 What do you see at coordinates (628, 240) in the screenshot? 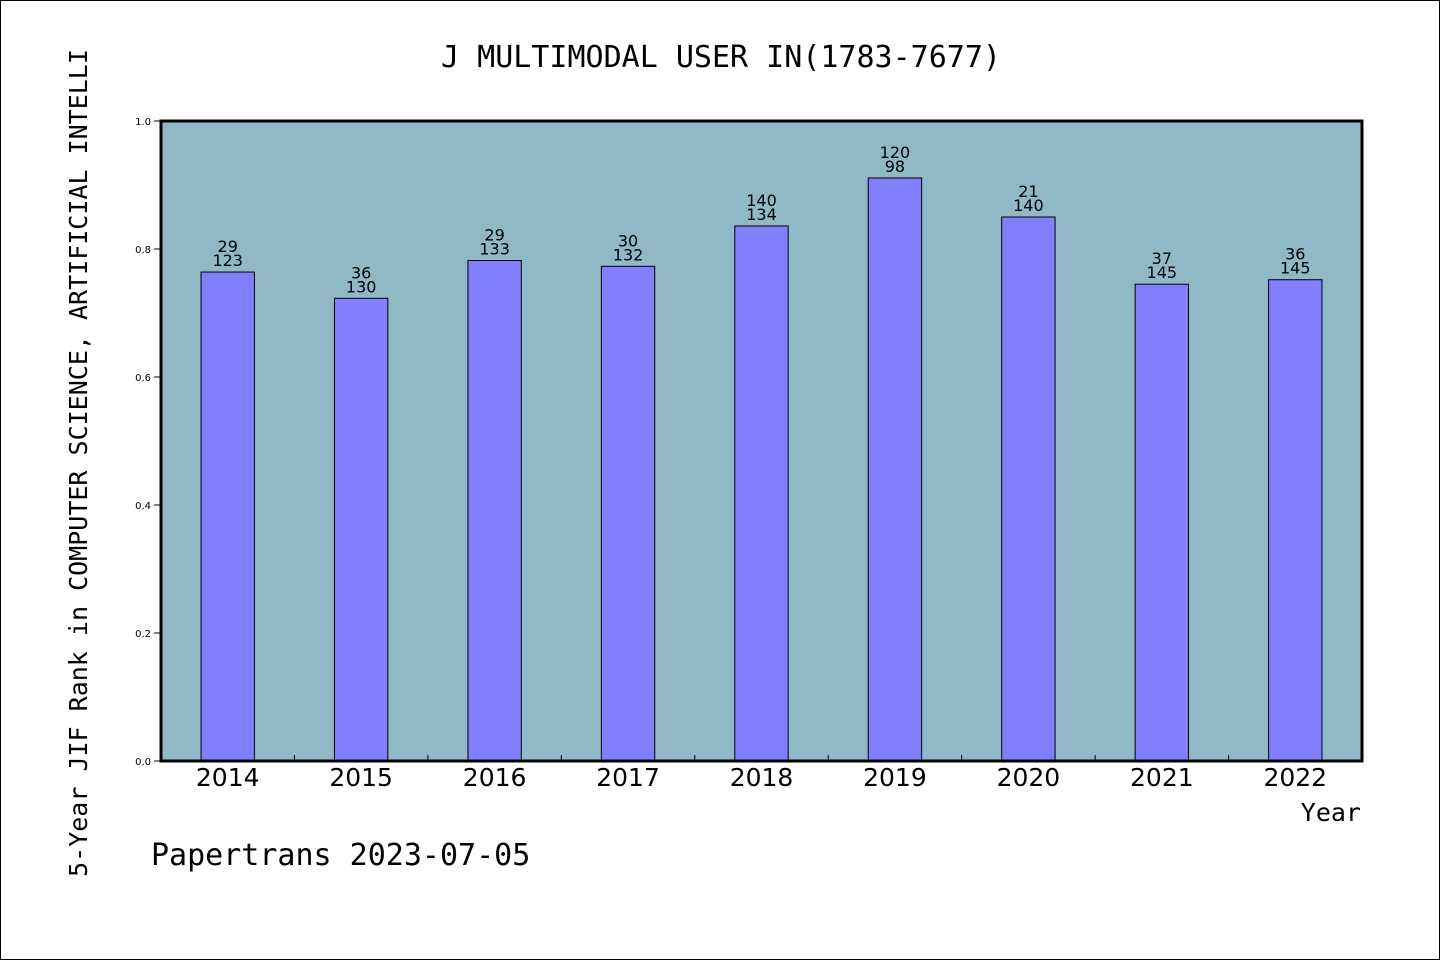
I see `bar-data-label: 30` at bounding box center [628, 240].